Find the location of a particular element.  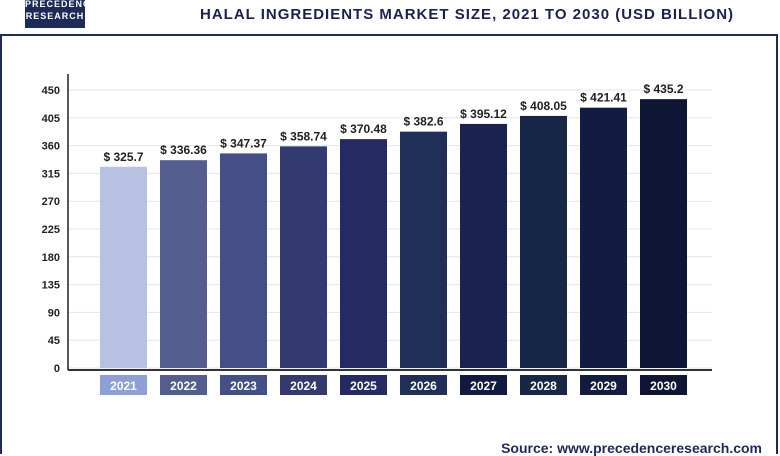

data-label: $ 382.6 is located at coordinates (423, 122).